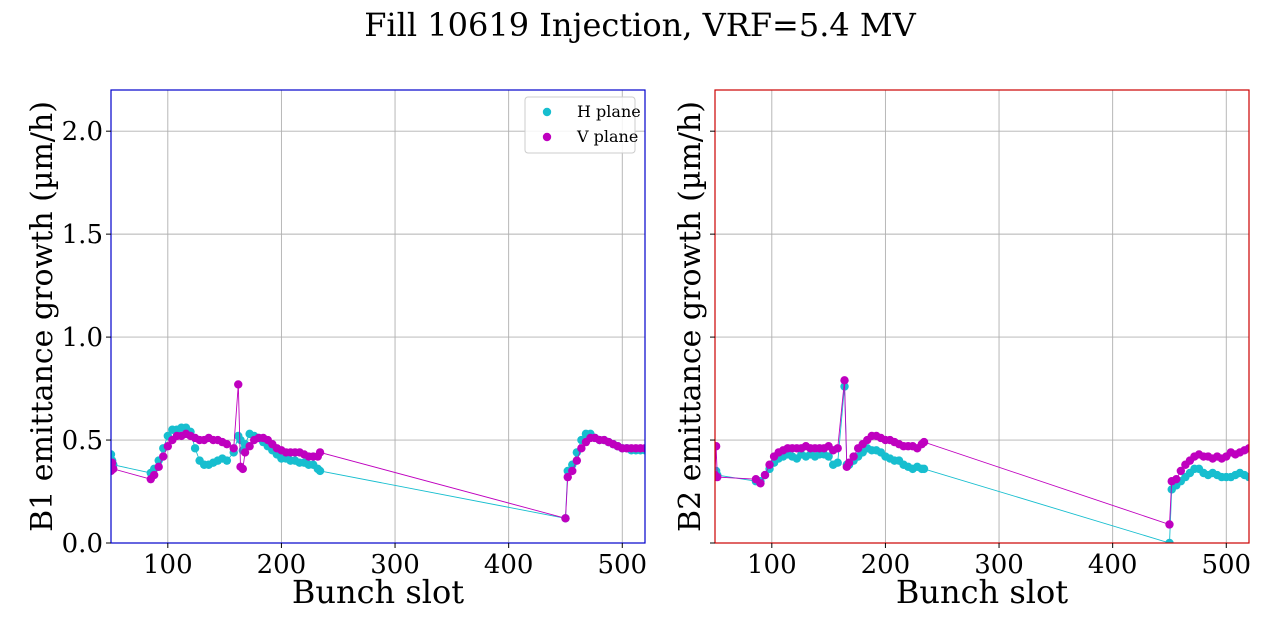 Image resolution: width=1280 pixels, height=640 pixels. I want to click on y-axis-label: B2 emittance growth (µm/h), so click(690, 316).